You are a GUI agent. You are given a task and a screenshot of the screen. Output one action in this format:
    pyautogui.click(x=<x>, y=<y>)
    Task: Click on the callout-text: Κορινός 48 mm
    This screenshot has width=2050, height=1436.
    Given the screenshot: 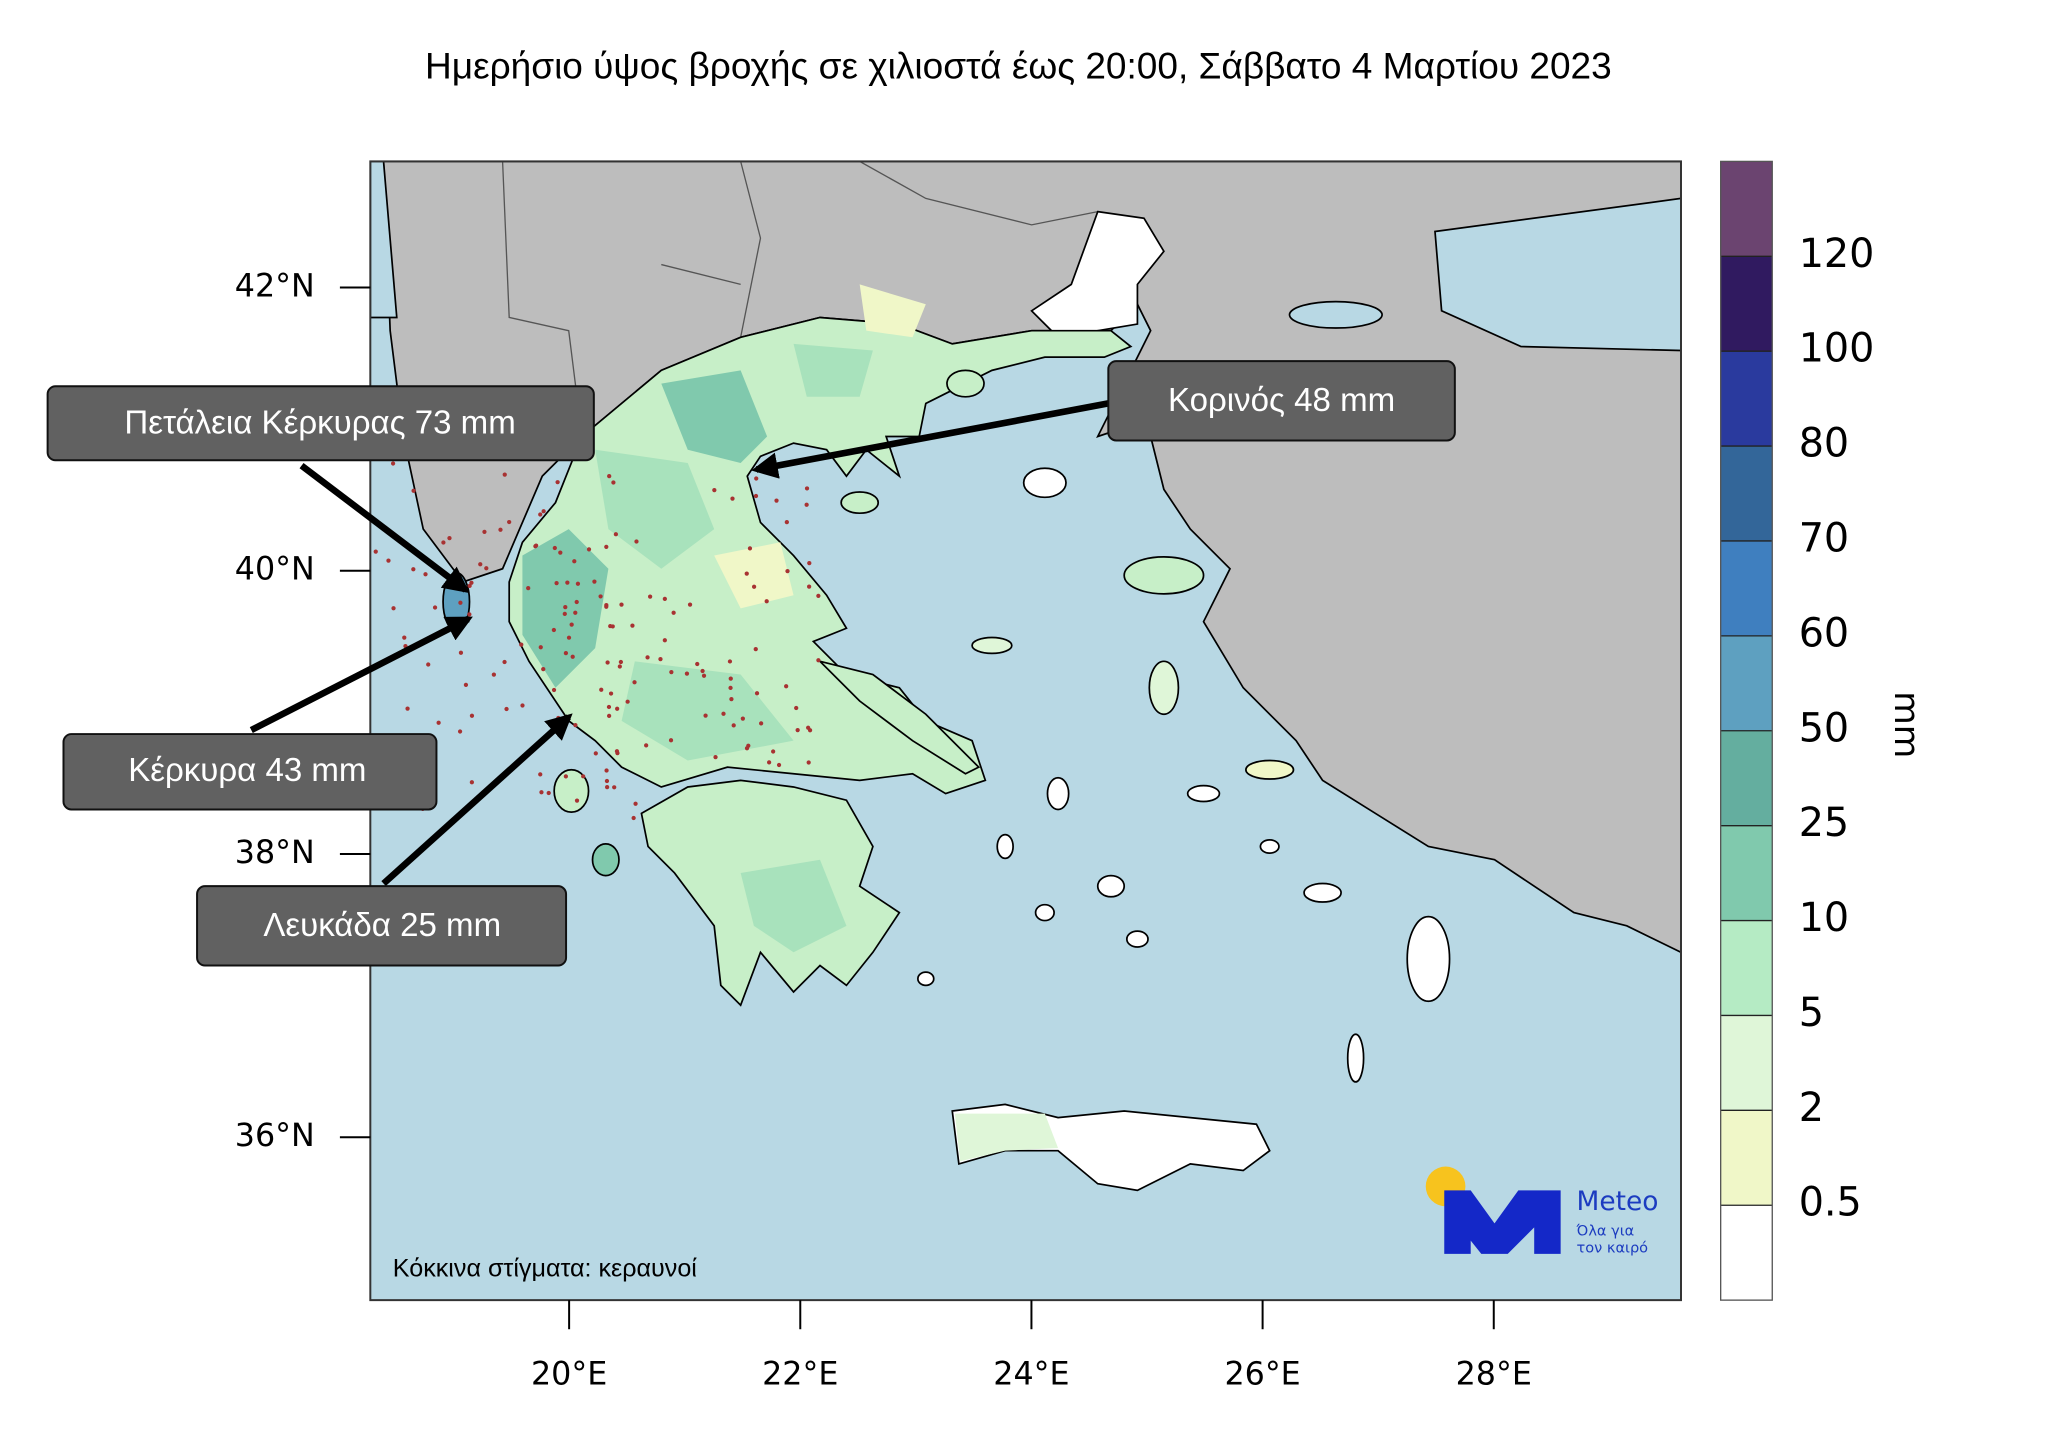 What is the action you would take?
    pyautogui.click(x=1281, y=400)
    